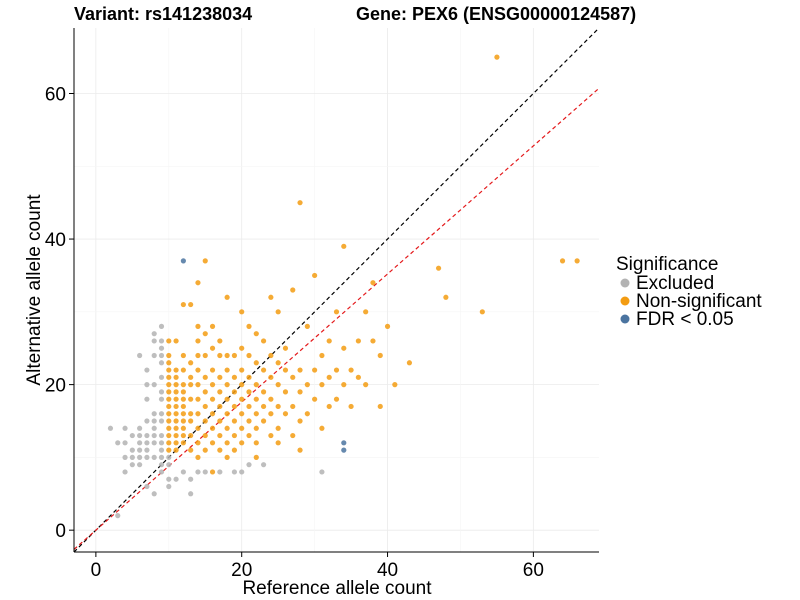 This screenshot has width=800, height=600. What do you see at coordinates (241, 570) in the screenshot?
I see `x-tick-label-20: 20` at bounding box center [241, 570].